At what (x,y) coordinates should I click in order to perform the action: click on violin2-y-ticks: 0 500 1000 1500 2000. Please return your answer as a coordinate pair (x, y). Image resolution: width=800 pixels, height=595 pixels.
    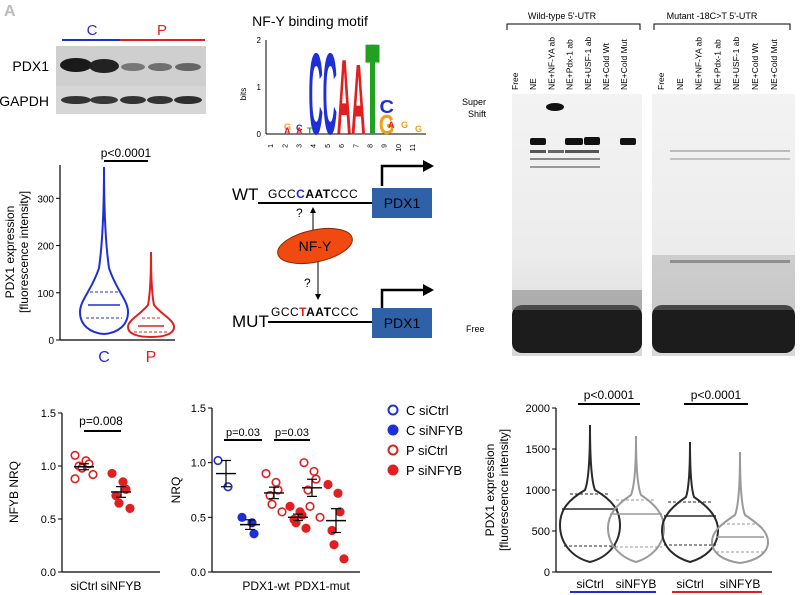
    Looking at the image, I should click on (541, 491).